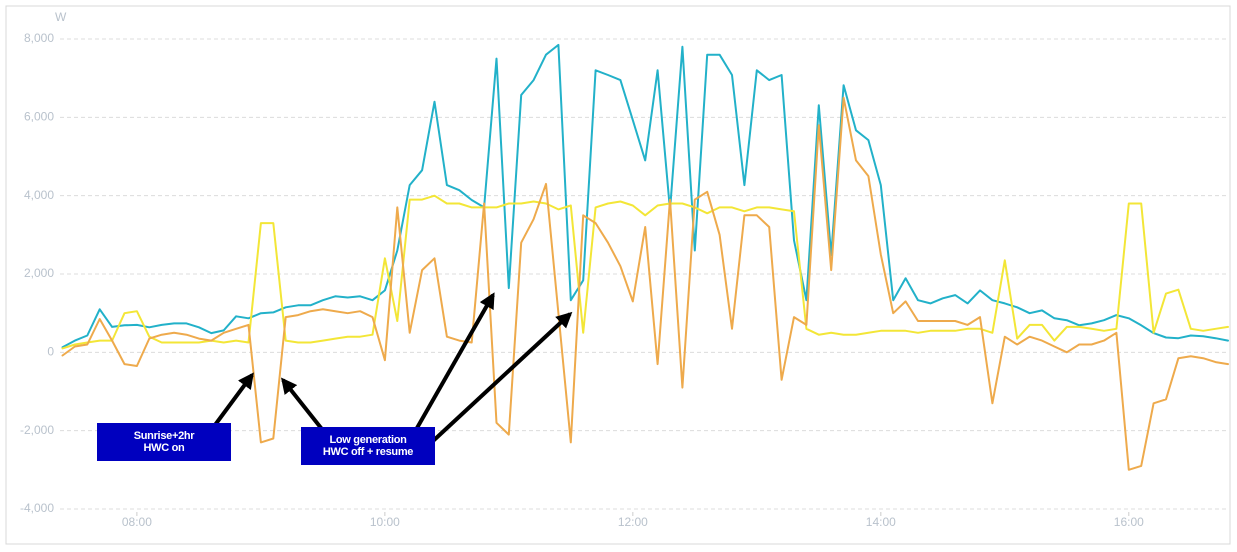  What do you see at coordinates (37, 508) in the screenshot?
I see `y-tick-label: -4,000` at bounding box center [37, 508].